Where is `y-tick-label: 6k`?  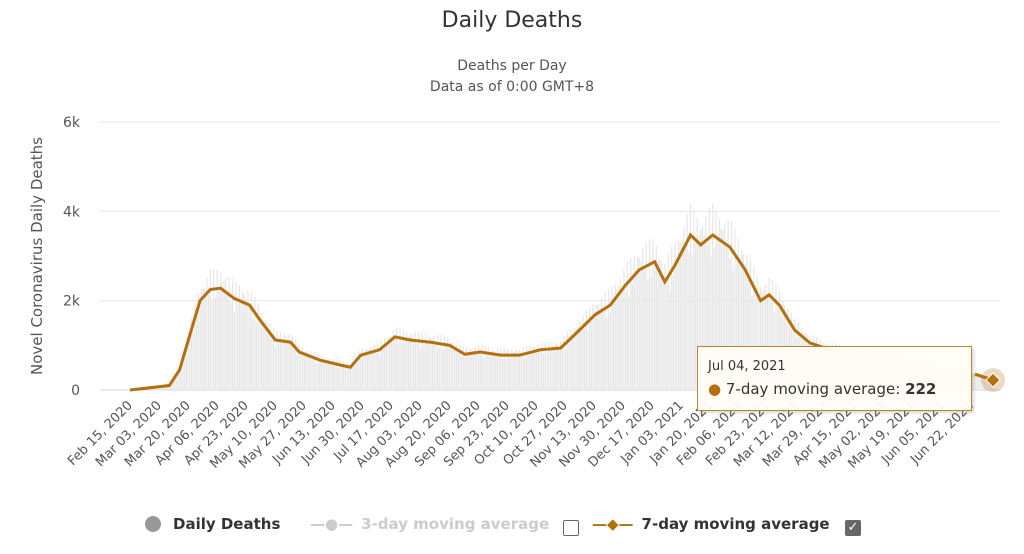 y-tick-label: 6k is located at coordinates (72, 123).